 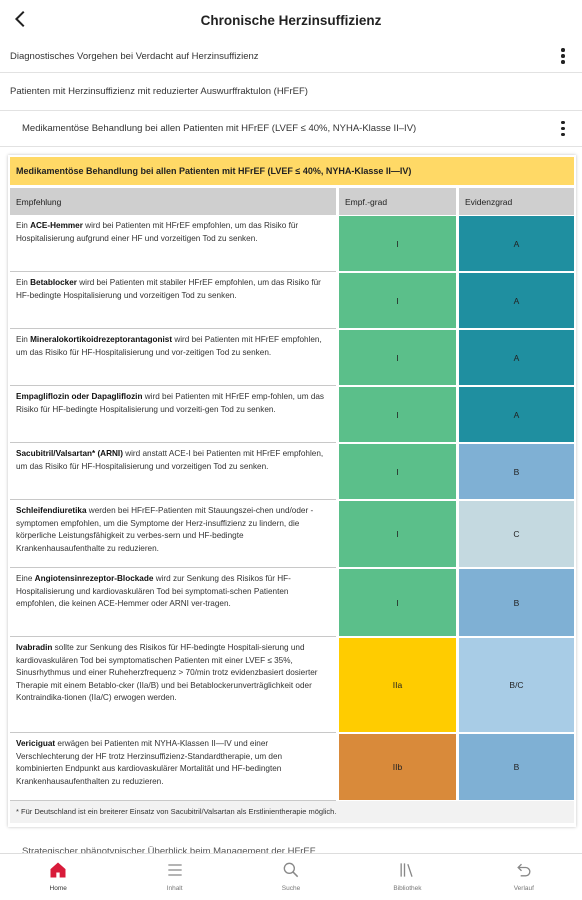 What do you see at coordinates (291, 870) in the screenshot?
I see `search-icon` at bounding box center [291, 870].